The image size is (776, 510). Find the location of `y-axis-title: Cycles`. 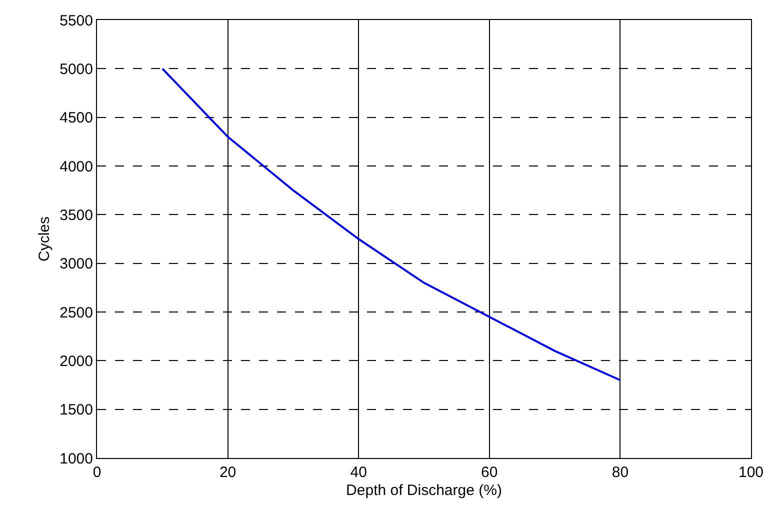

y-axis-title: Cycles is located at coordinates (44, 239).